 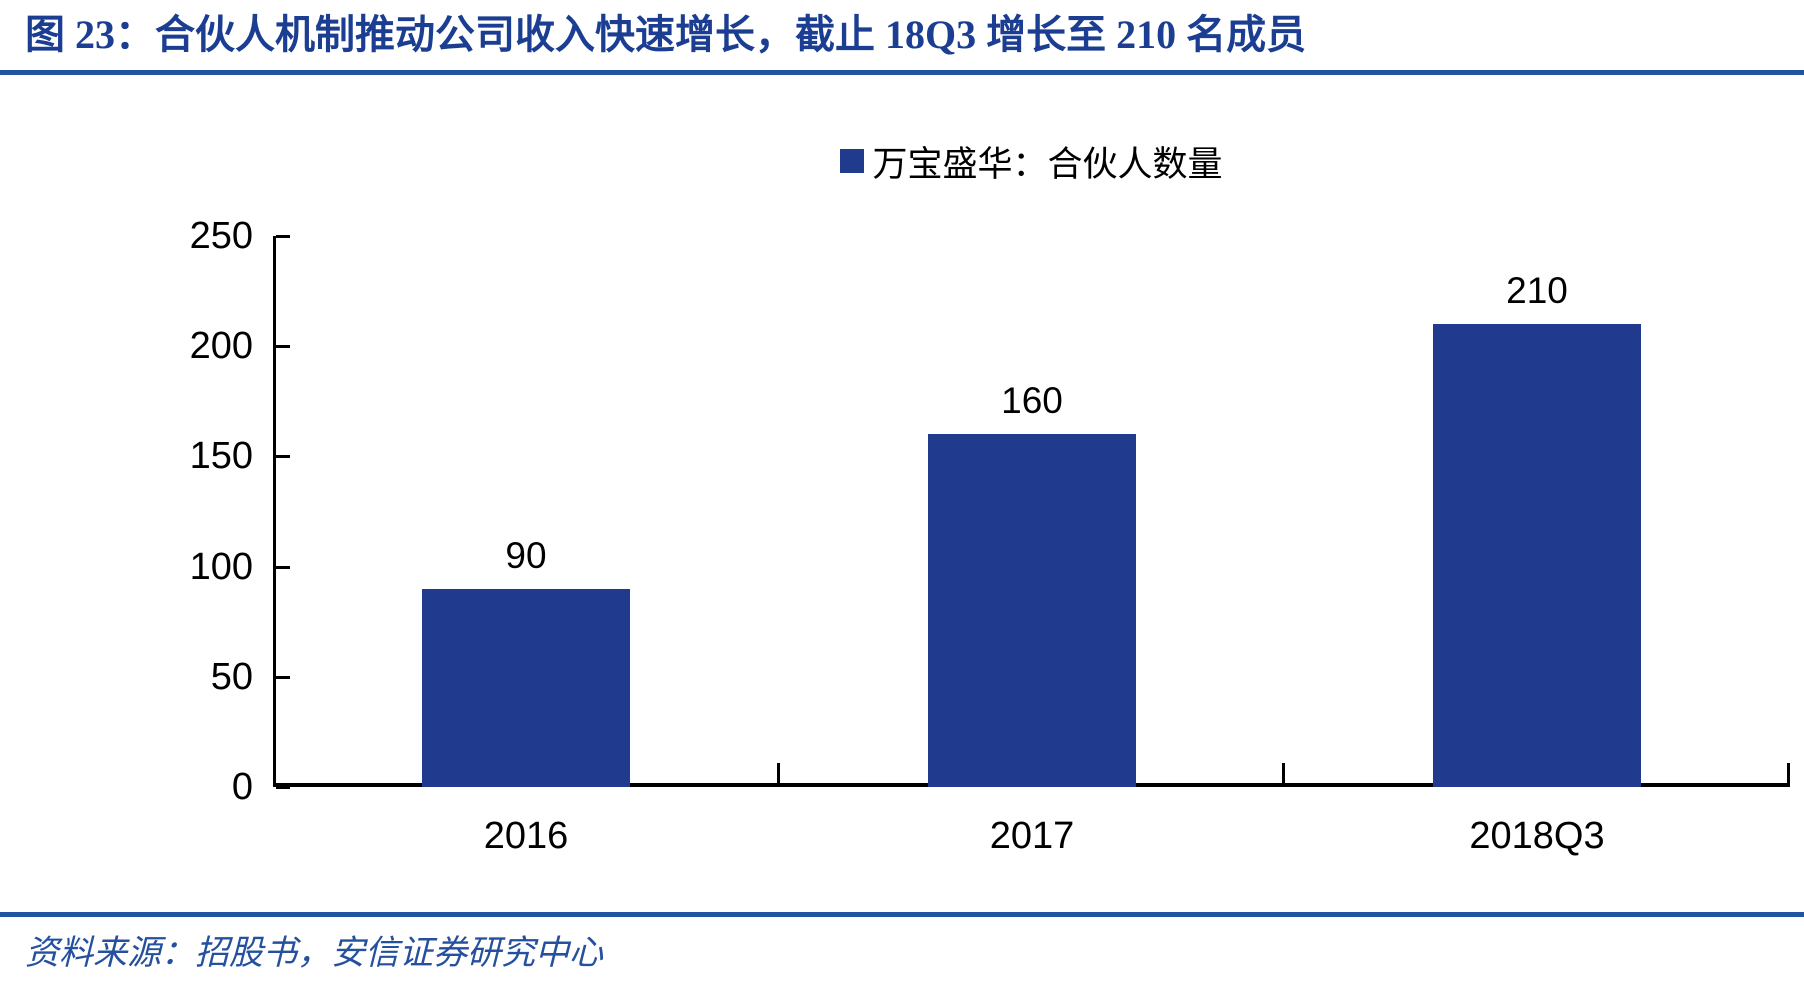 I want to click on y-axis-line, so click(x=274, y=511).